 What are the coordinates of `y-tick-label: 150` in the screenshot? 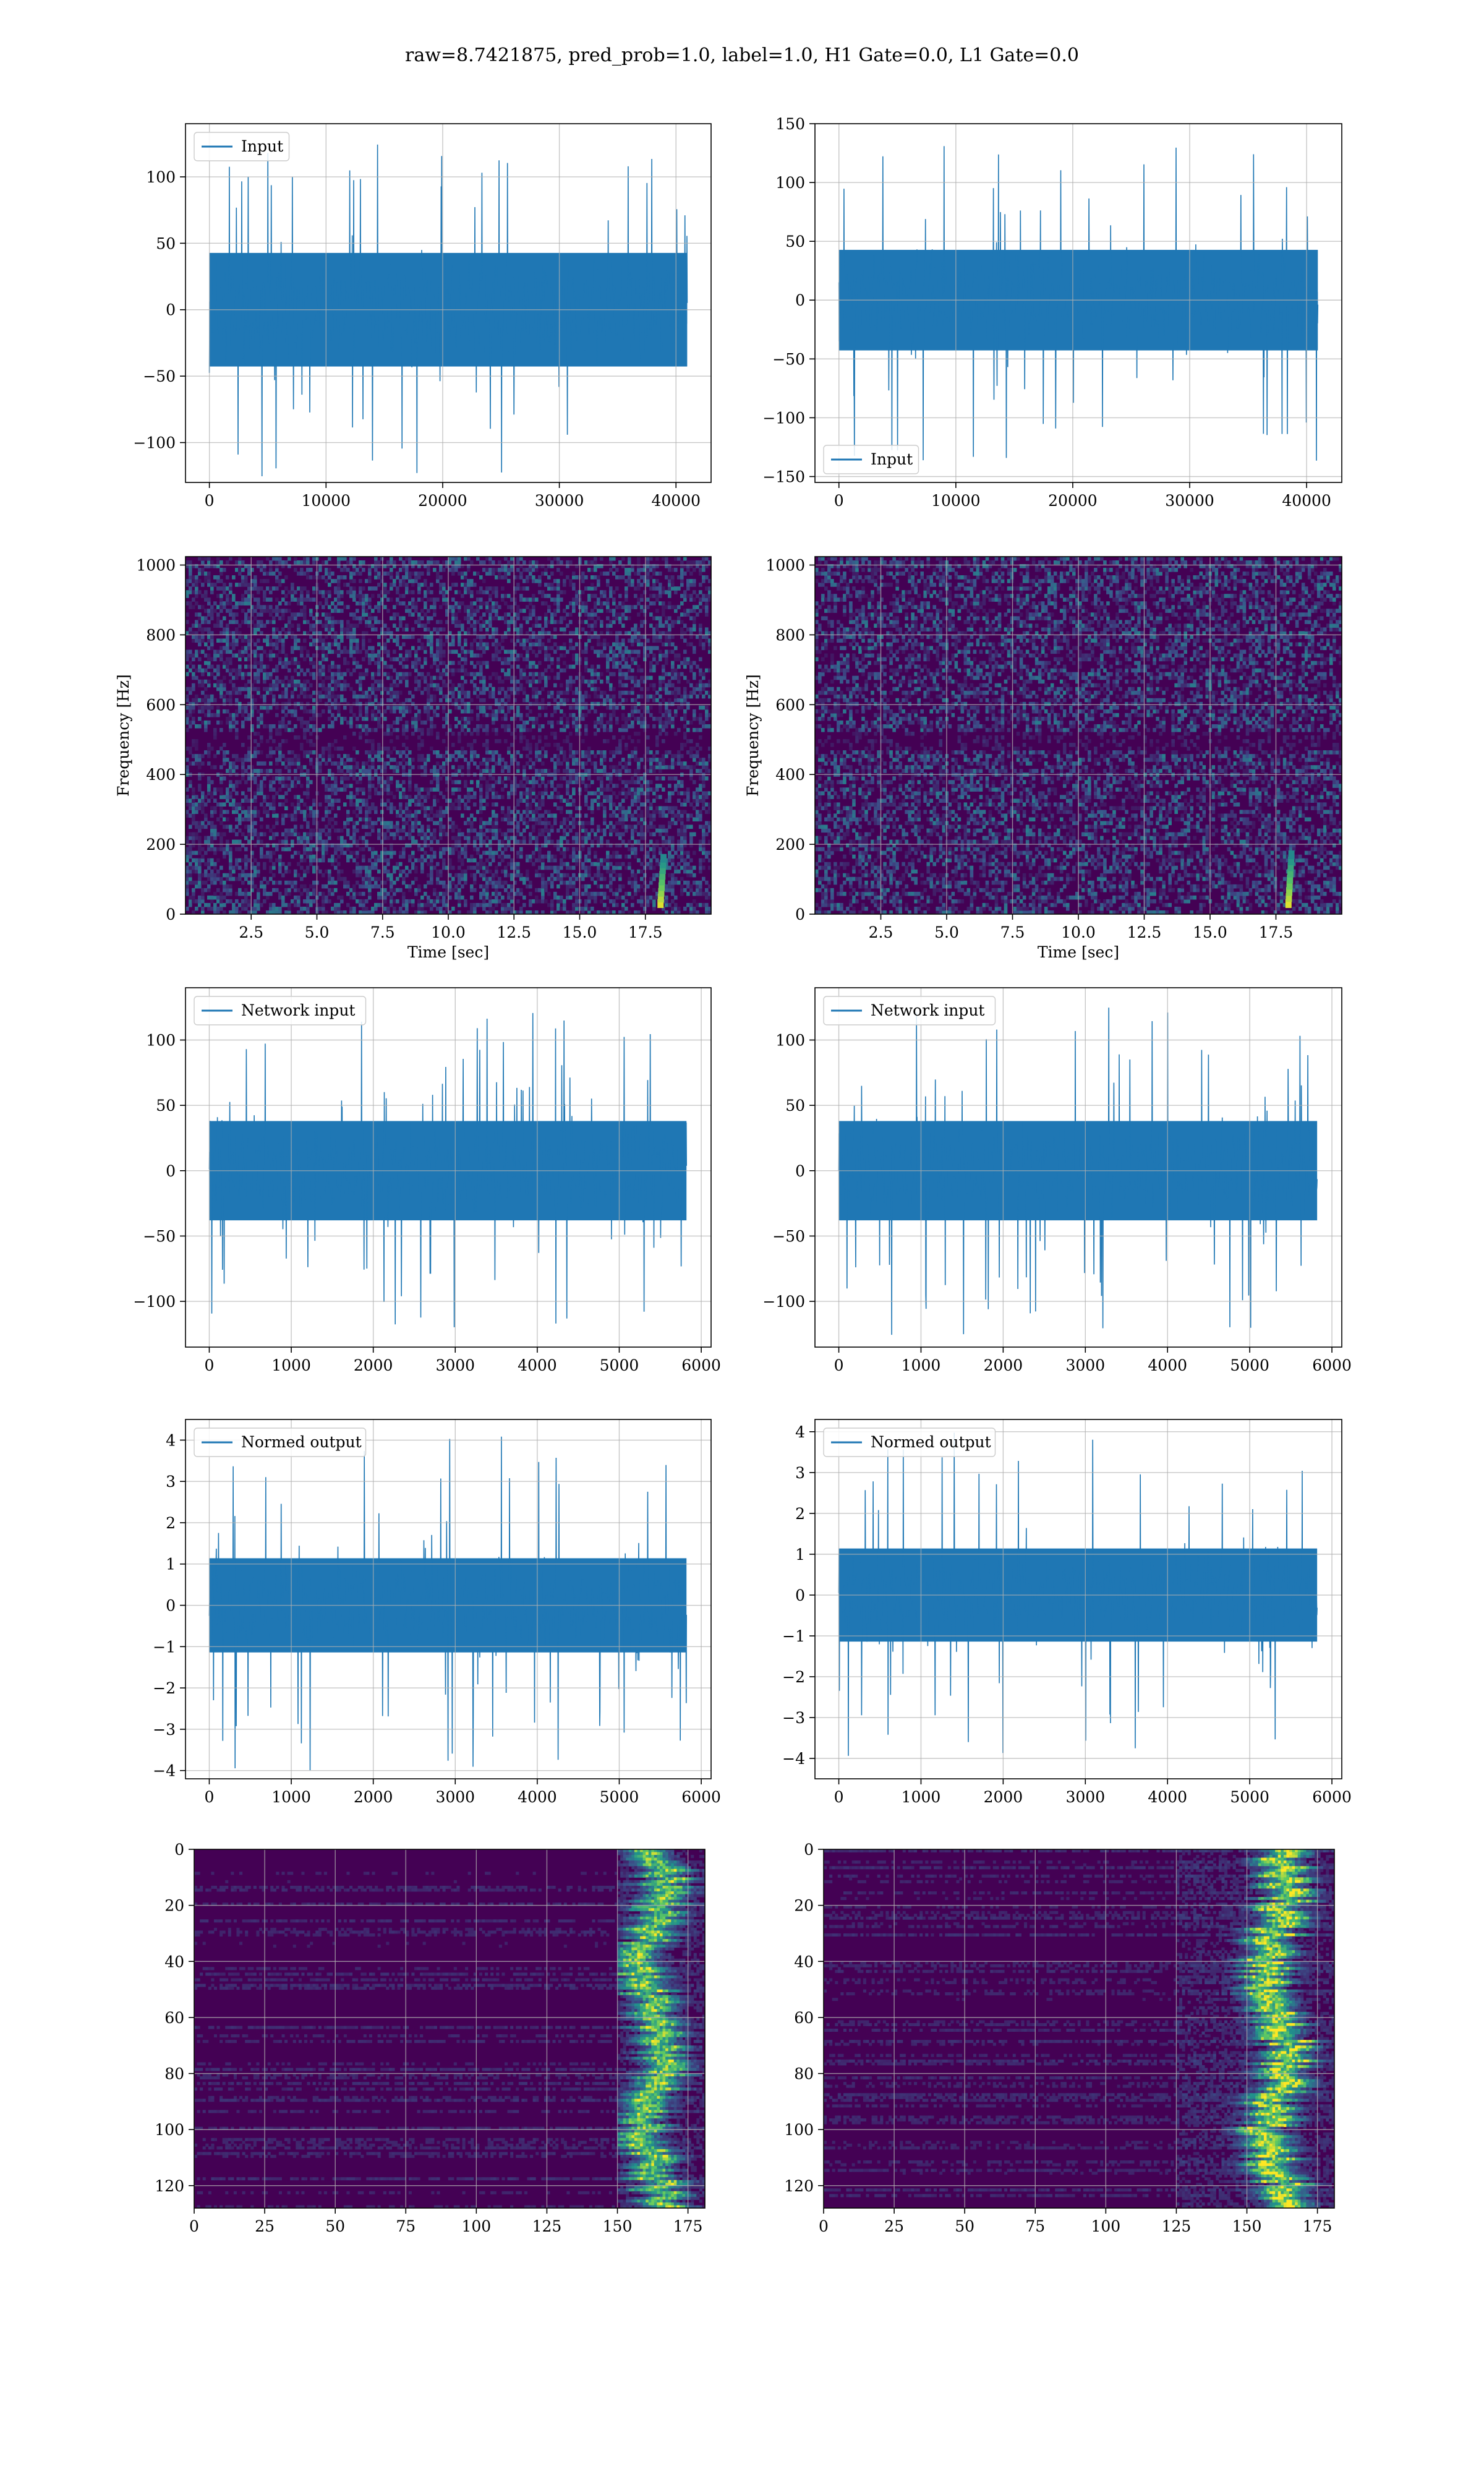 It's located at (790, 124).